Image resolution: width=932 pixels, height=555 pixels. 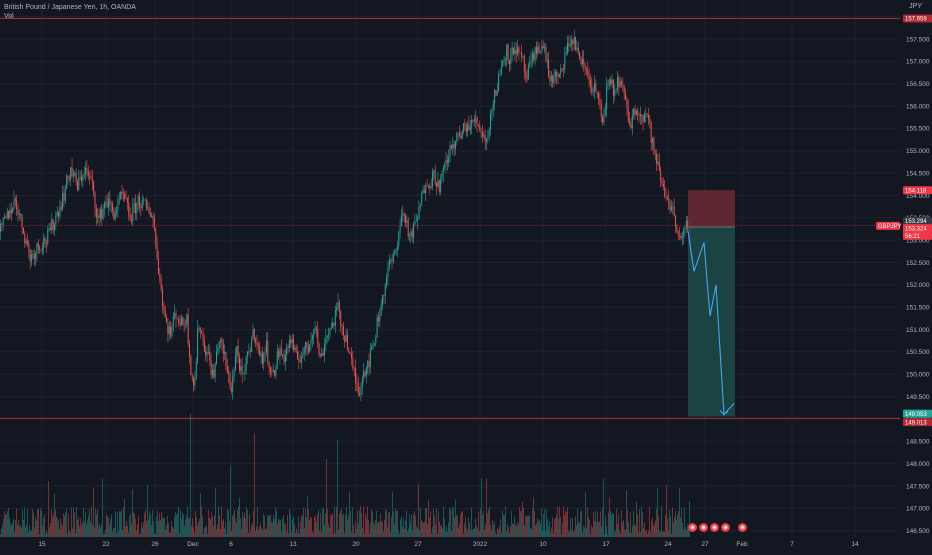 I want to click on price-label: 149.013, so click(x=917, y=422).